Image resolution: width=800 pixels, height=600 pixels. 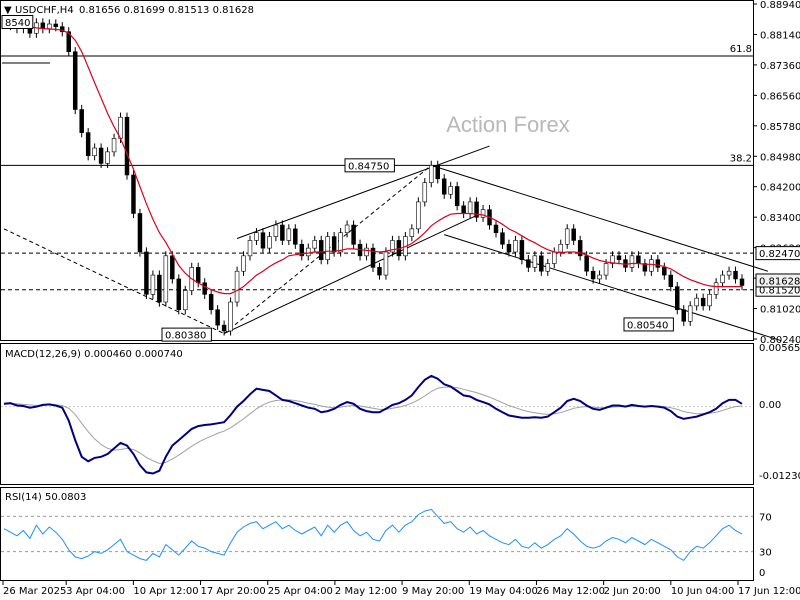 I want to click on rising-channel-lower, so click(x=350, y=274).